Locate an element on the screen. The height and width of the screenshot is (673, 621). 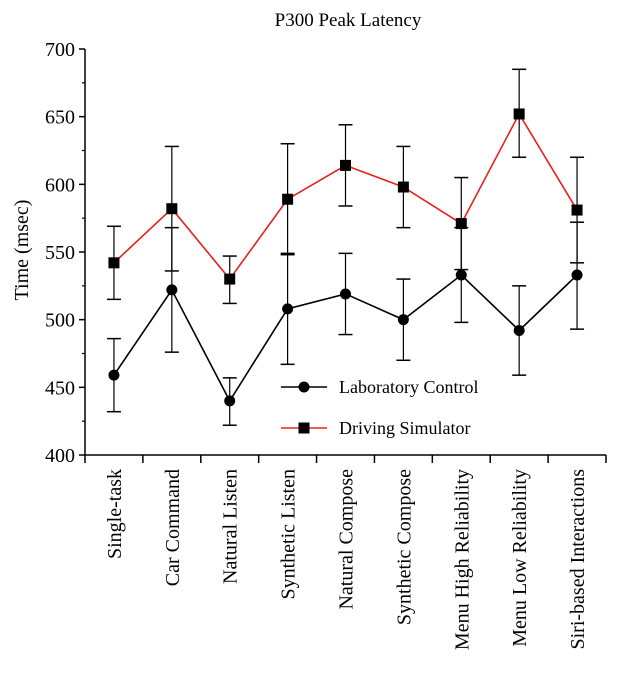
y-tick-label: 450 is located at coordinates (60, 388).